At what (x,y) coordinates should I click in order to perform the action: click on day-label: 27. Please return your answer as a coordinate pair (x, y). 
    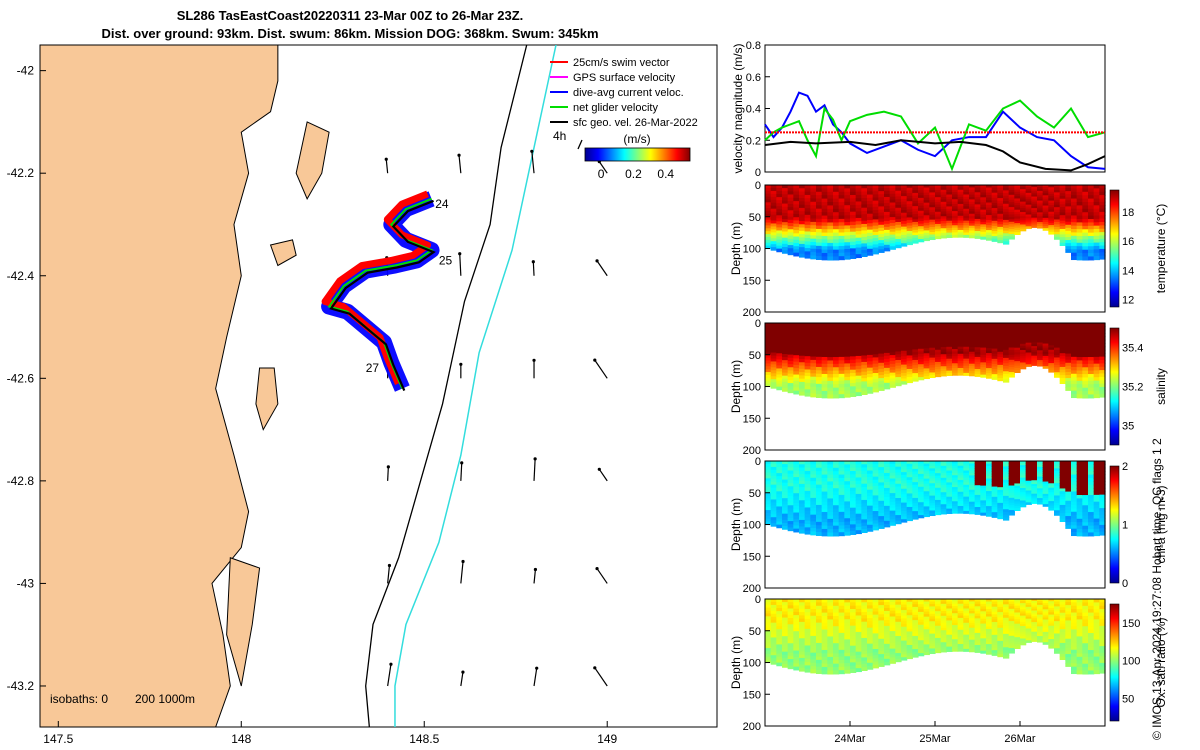
    Looking at the image, I should click on (373, 368).